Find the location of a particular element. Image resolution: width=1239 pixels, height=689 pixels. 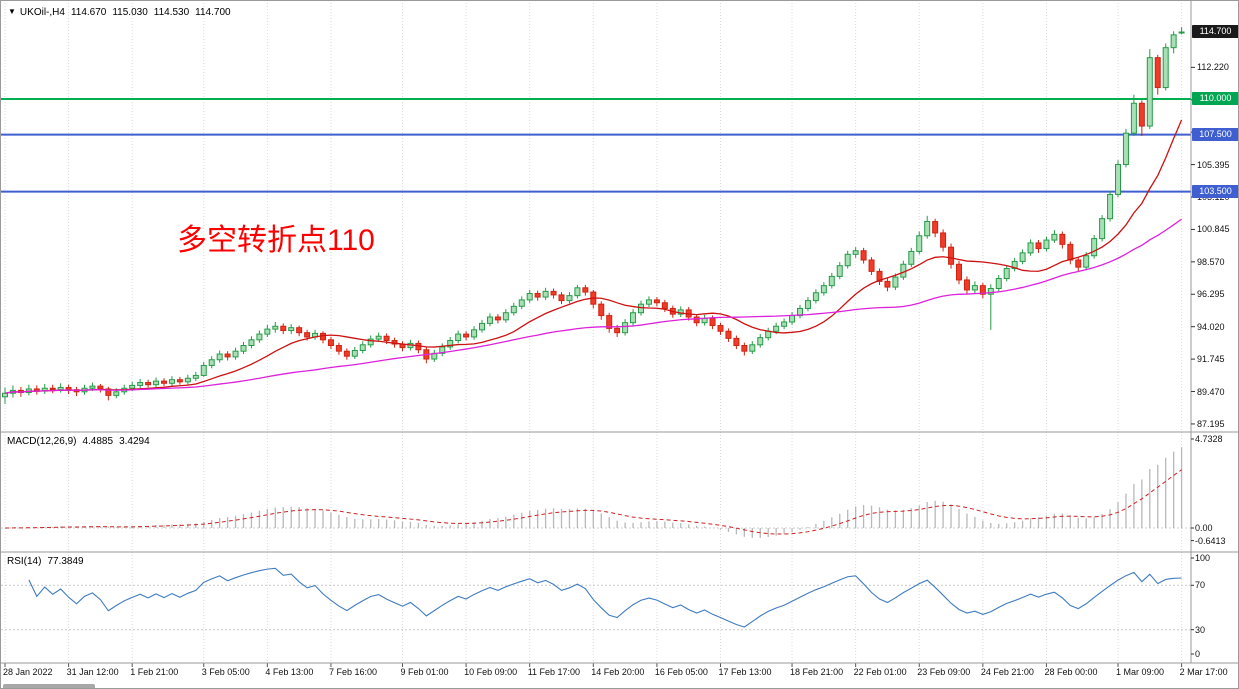

ohlc-close: 114.700 is located at coordinates (213, 12).